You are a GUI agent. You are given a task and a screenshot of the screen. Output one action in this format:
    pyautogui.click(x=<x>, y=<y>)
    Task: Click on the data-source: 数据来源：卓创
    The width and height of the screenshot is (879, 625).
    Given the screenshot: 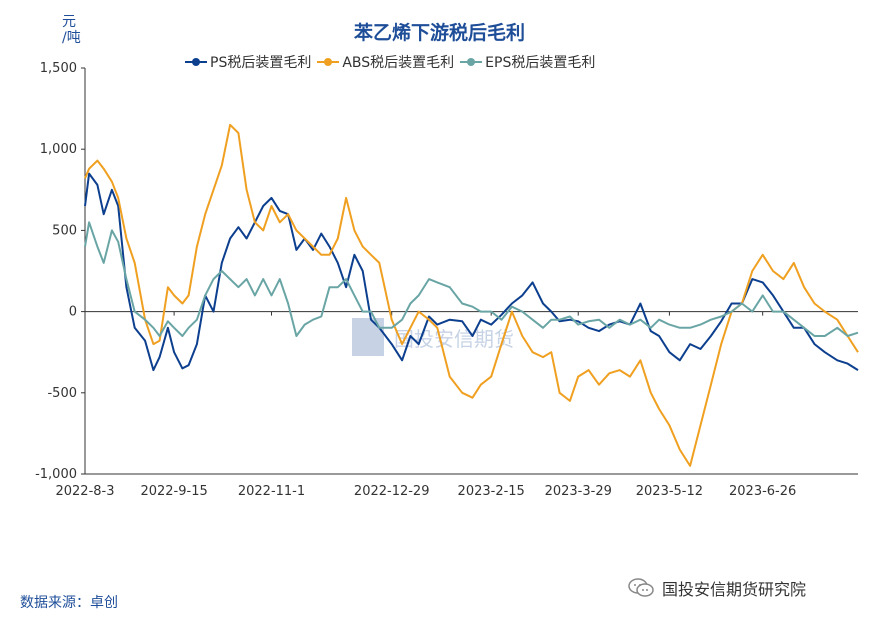 What is the action you would take?
    pyautogui.click(x=69, y=603)
    